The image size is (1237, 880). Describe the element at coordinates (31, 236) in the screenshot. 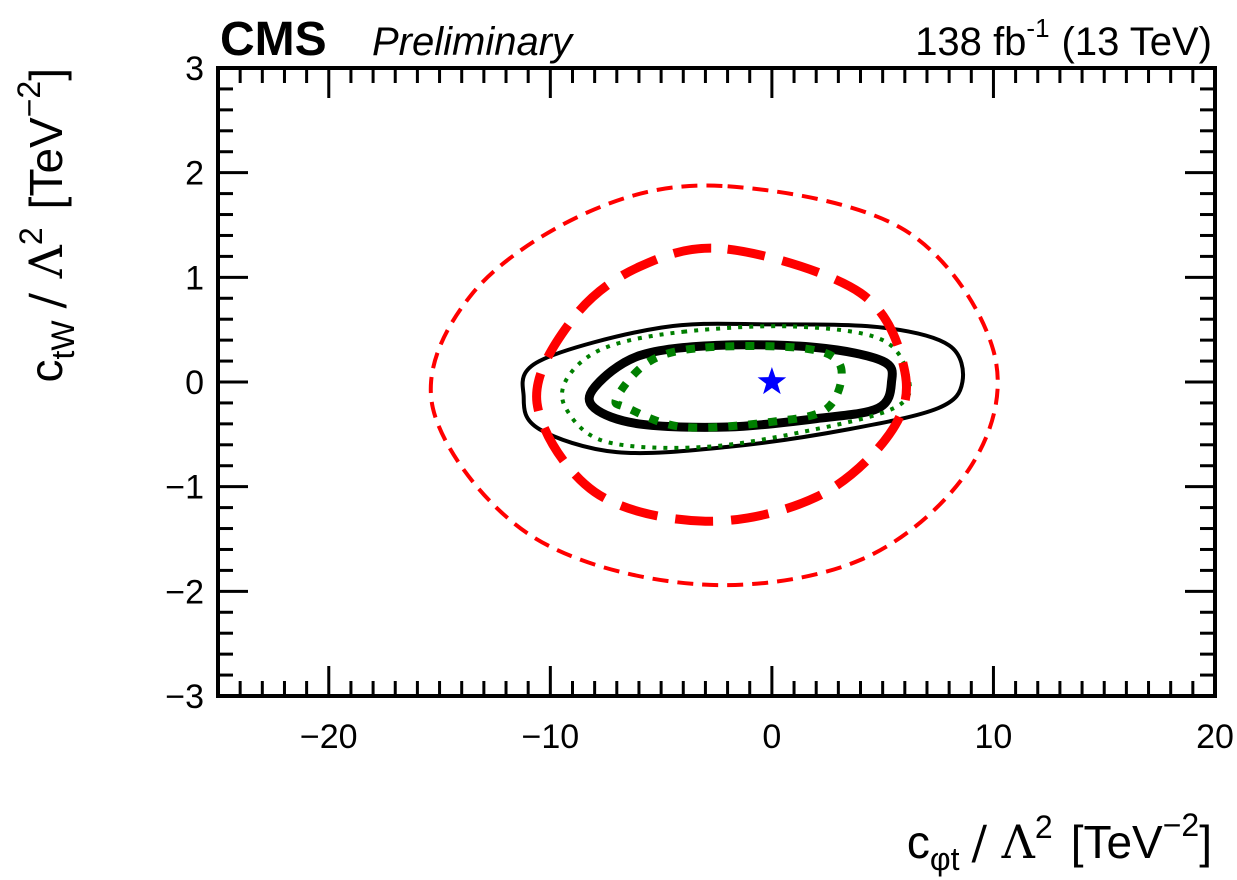

I see `y-title-sup: 2` at that location.